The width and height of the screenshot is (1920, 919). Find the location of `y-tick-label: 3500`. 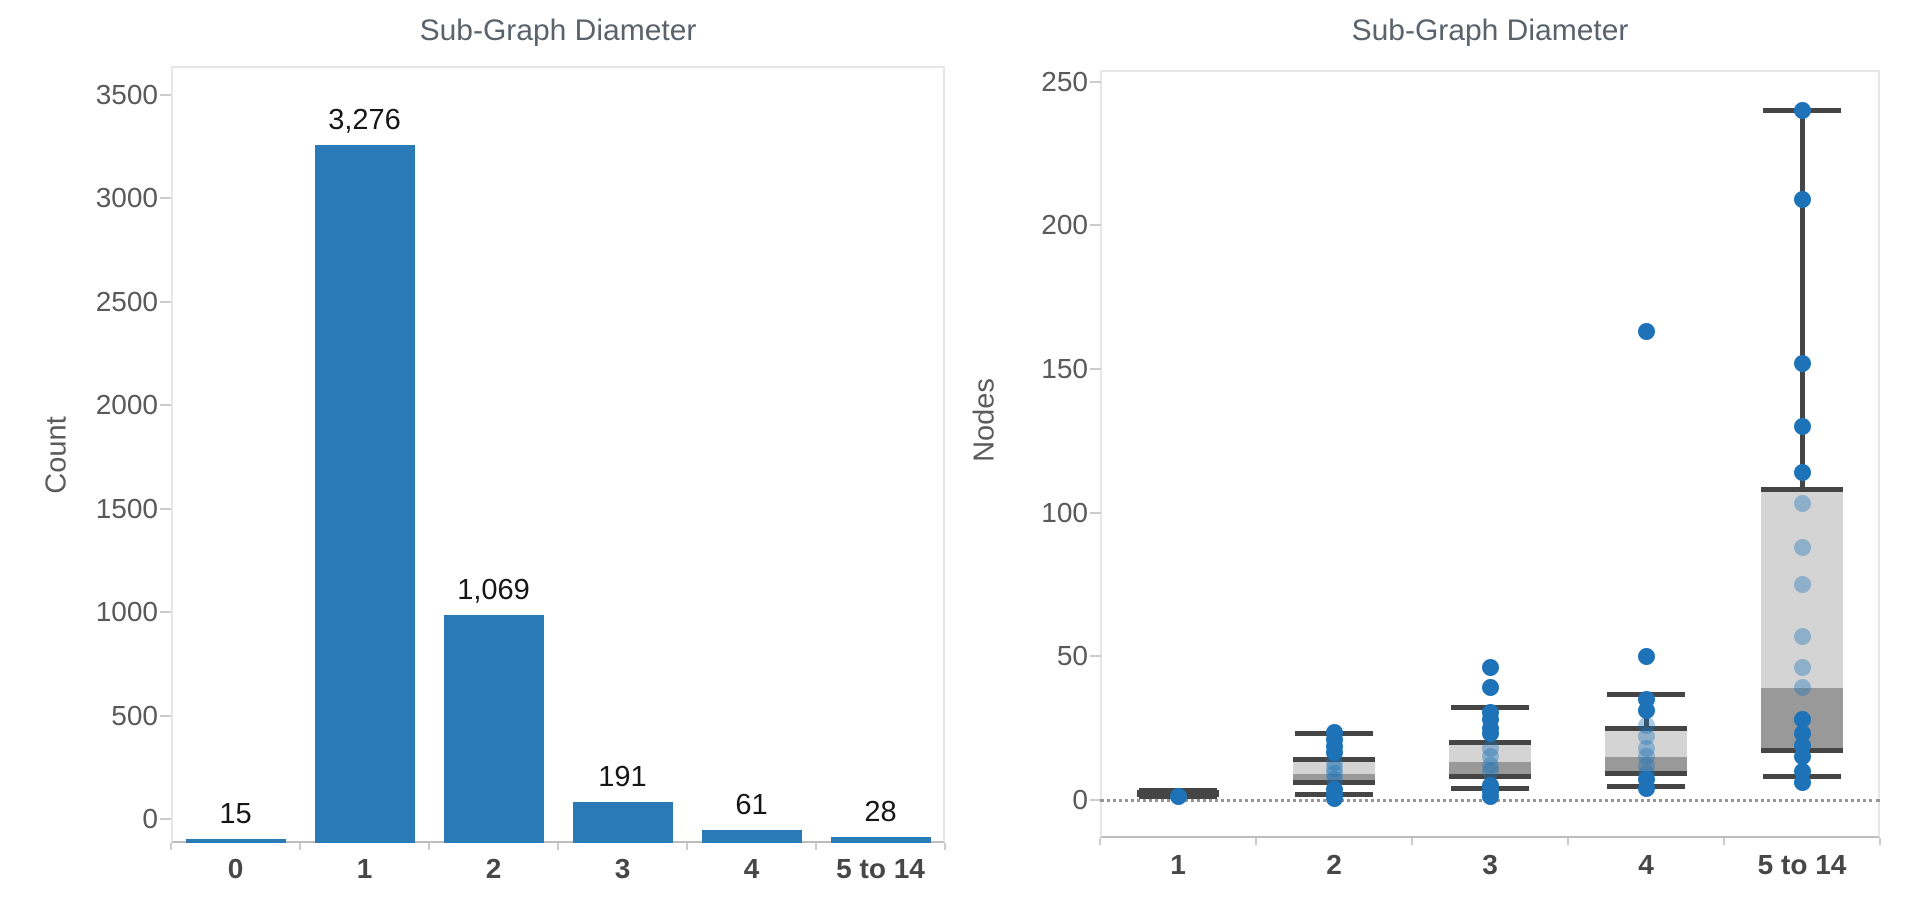

y-tick-label: 3500 is located at coordinates (126, 94).